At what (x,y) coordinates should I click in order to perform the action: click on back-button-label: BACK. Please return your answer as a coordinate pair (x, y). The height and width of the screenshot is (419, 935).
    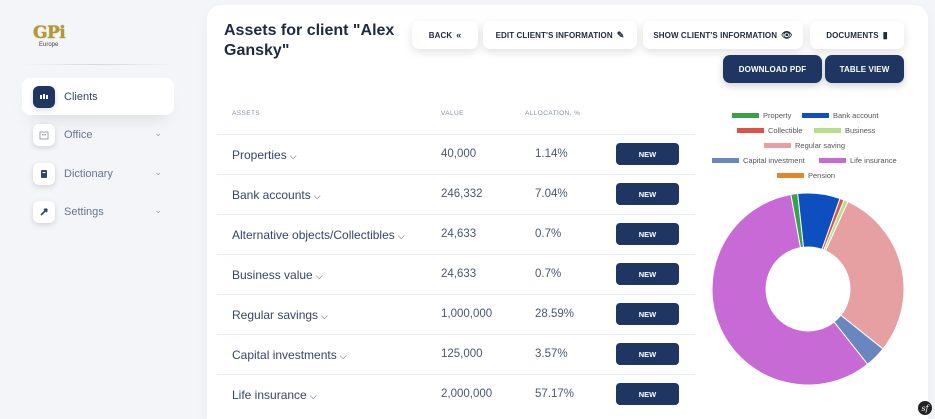
    Looking at the image, I should click on (440, 35).